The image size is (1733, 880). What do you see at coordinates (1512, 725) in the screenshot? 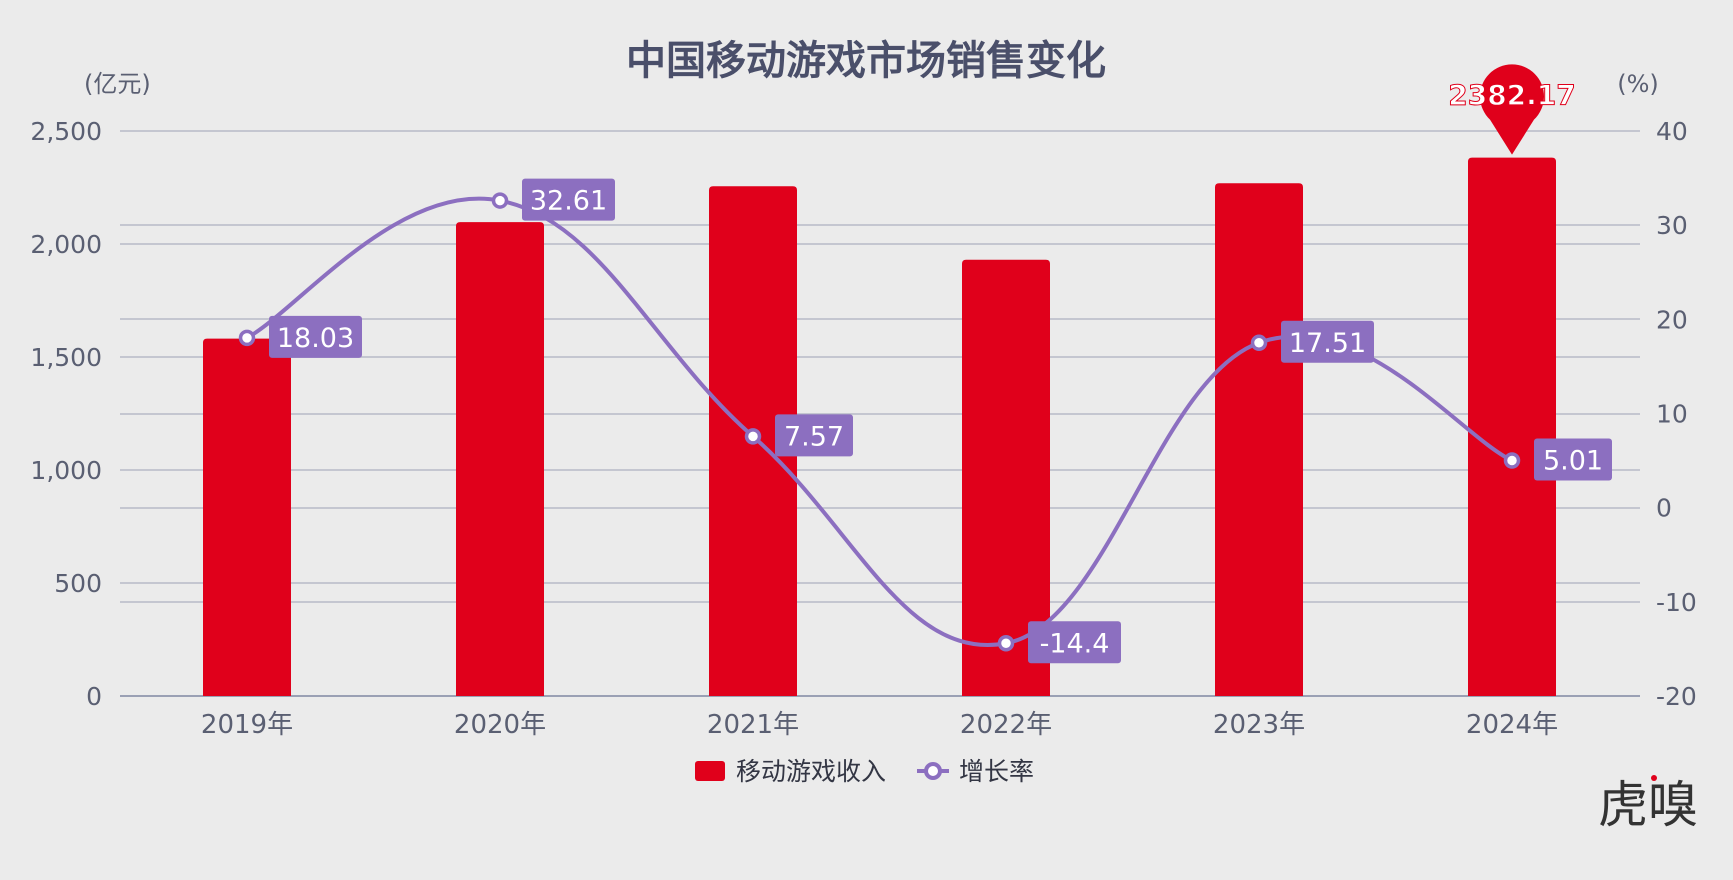
I see `x-tick-label: 2024年` at bounding box center [1512, 725].